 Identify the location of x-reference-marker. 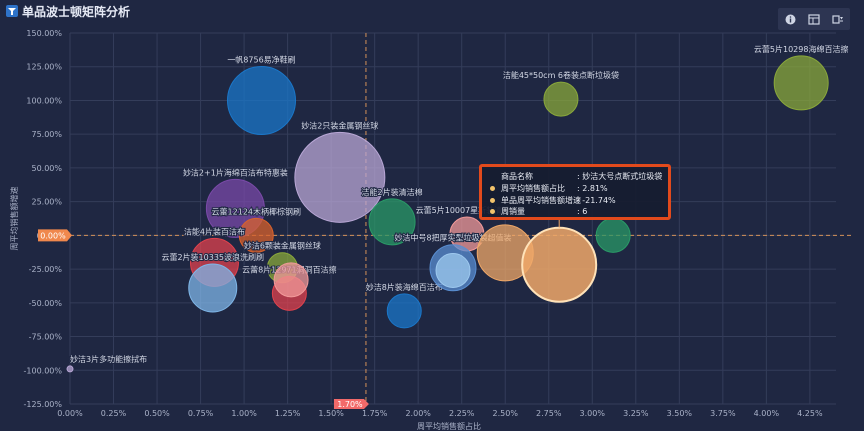
(351, 404).